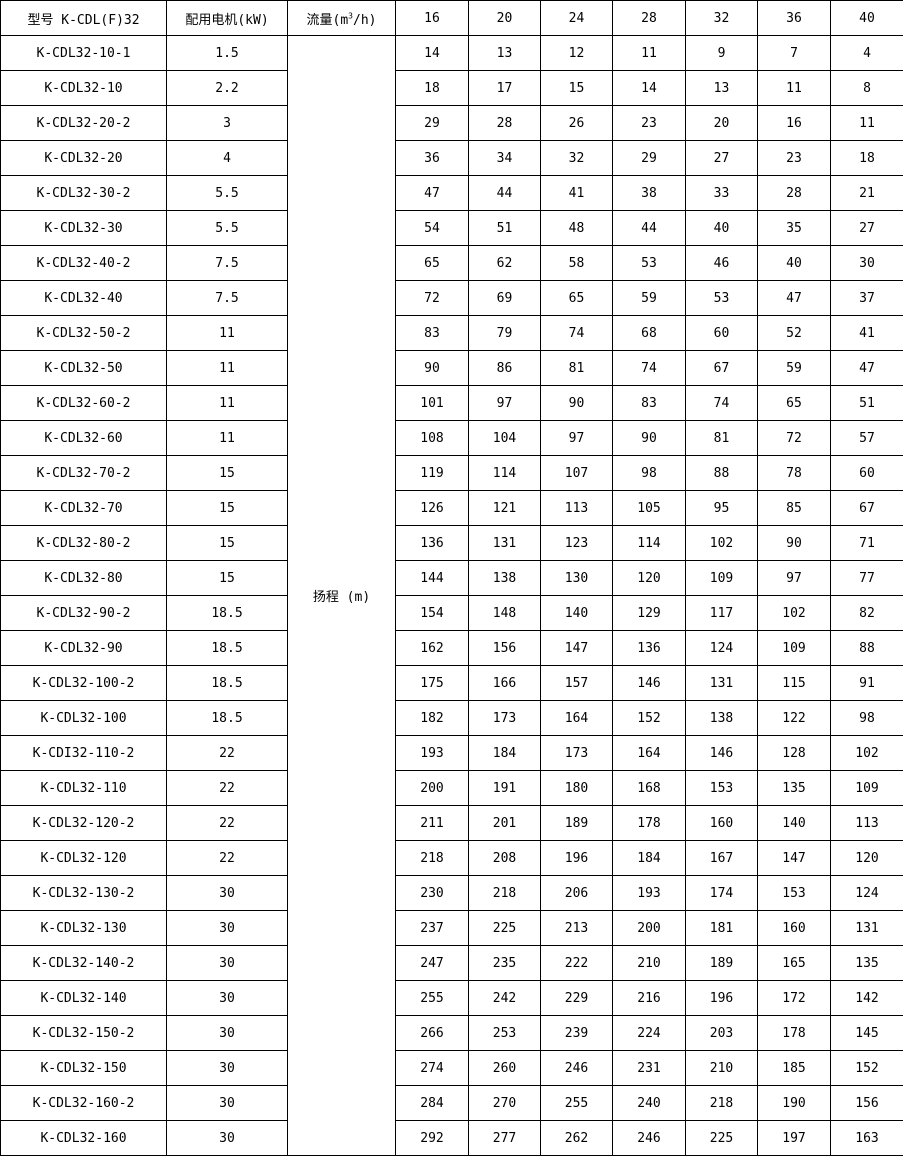 Image resolution: width=903 pixels, height=1156 pixels. What do you see at coordinates (227, 753) in the screenshot?
I see `motor-power-cell: 22` at bounding box center [227, 753].